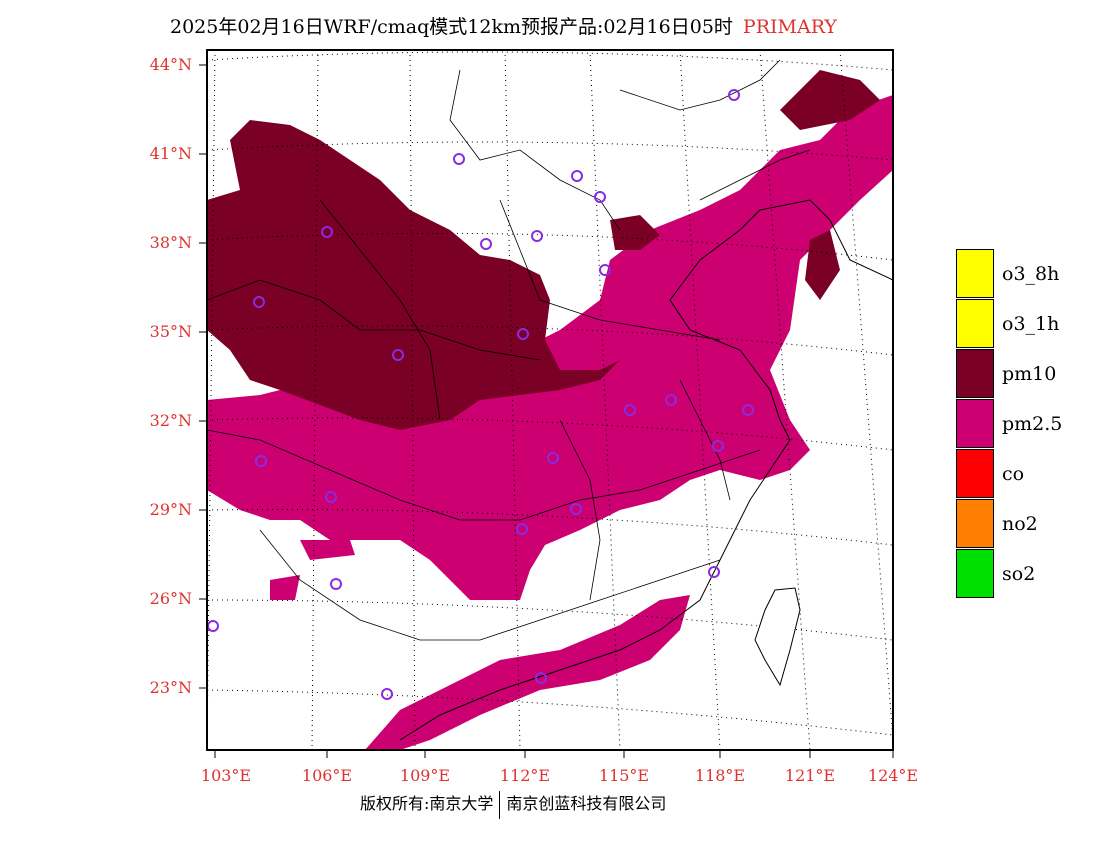 Image resolution: width=1100 pixels, height=850 pixels. I want to click on pm10-northeast-patch, so click(745, 185).